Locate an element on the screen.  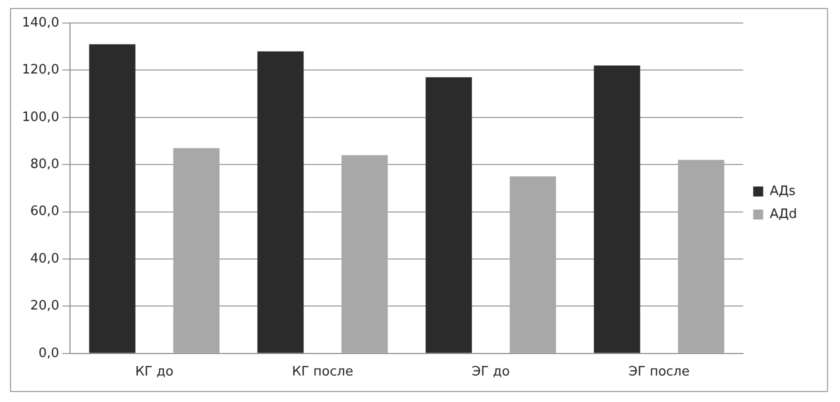
x-tick-label: ЭГ после is located at coordinates (659, 372).